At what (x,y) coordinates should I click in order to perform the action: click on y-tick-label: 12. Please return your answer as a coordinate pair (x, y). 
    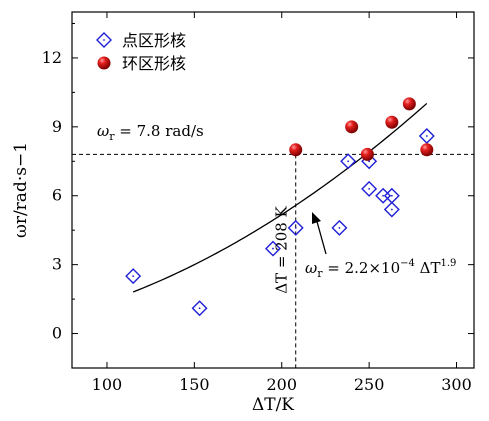
    Looking at the image, I should click on (52, 57).